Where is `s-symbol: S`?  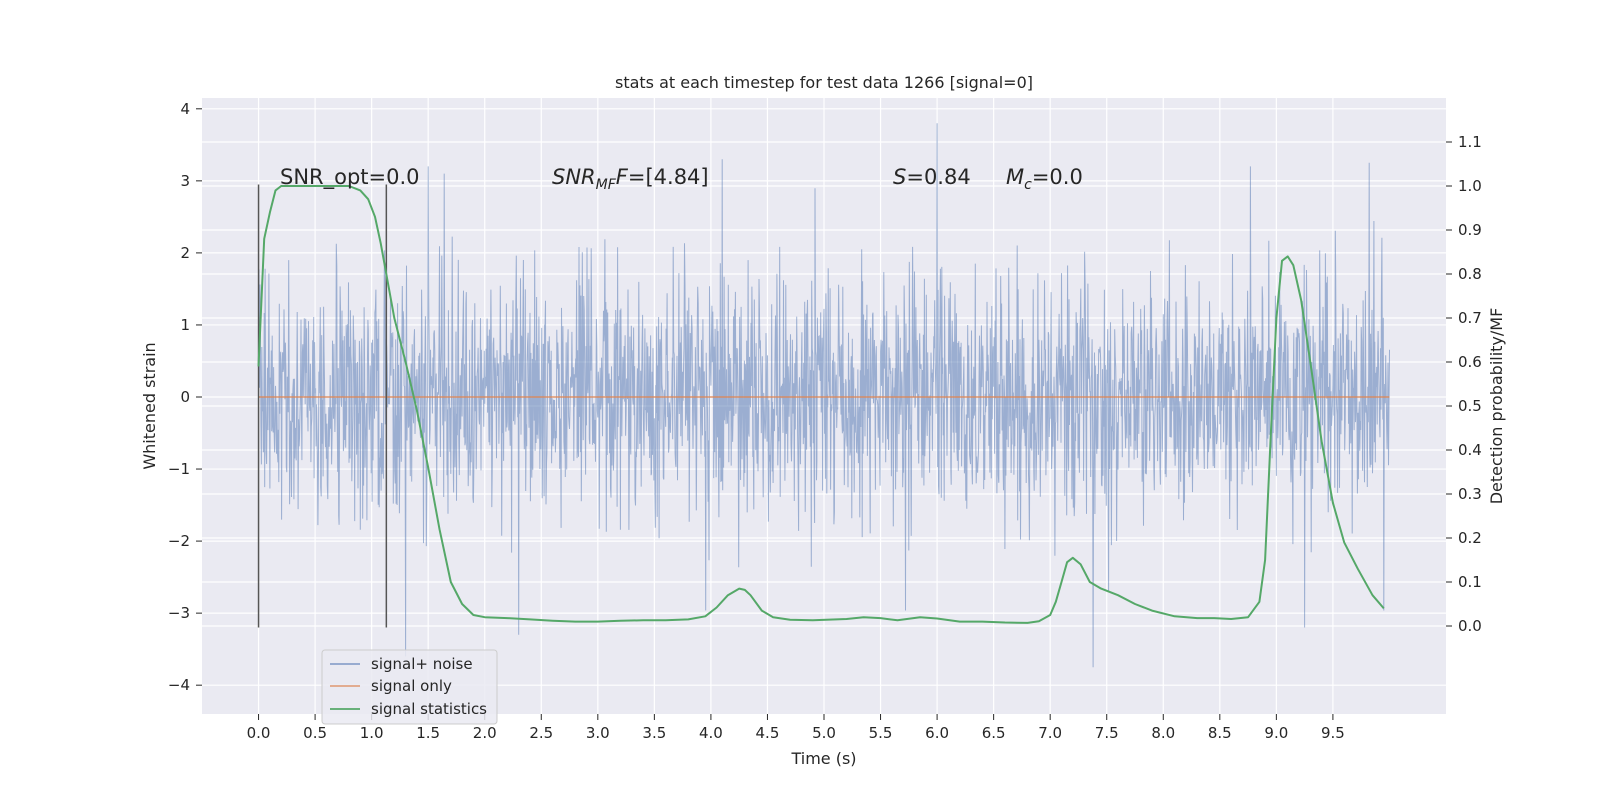
s-symbol: S is located at coordinates (899, 177).